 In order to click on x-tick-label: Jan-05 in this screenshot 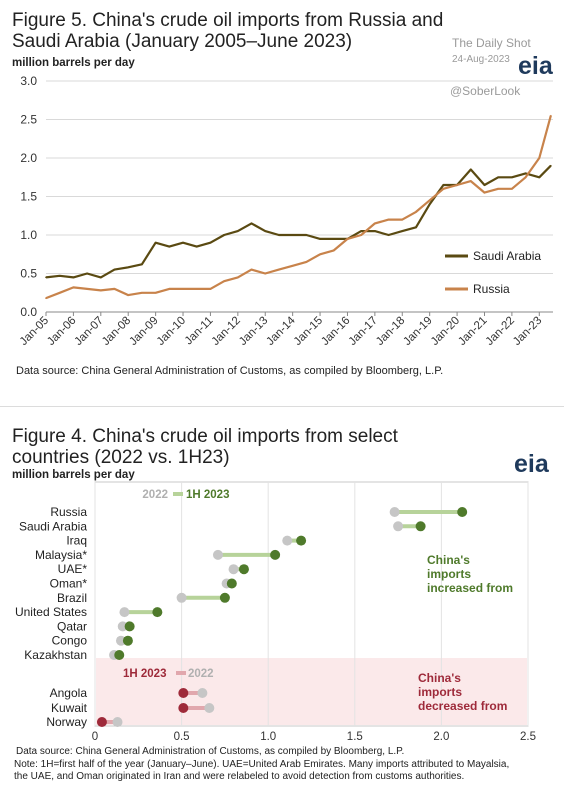, I will do `click(34, 331)`.